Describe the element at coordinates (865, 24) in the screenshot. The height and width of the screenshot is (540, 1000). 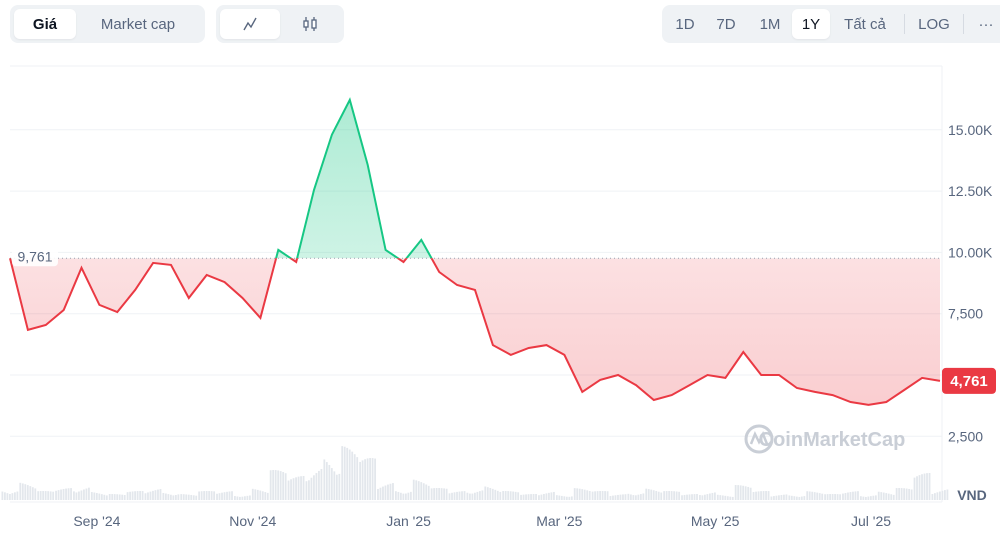
I see `range-all: Tất cả` at that location.